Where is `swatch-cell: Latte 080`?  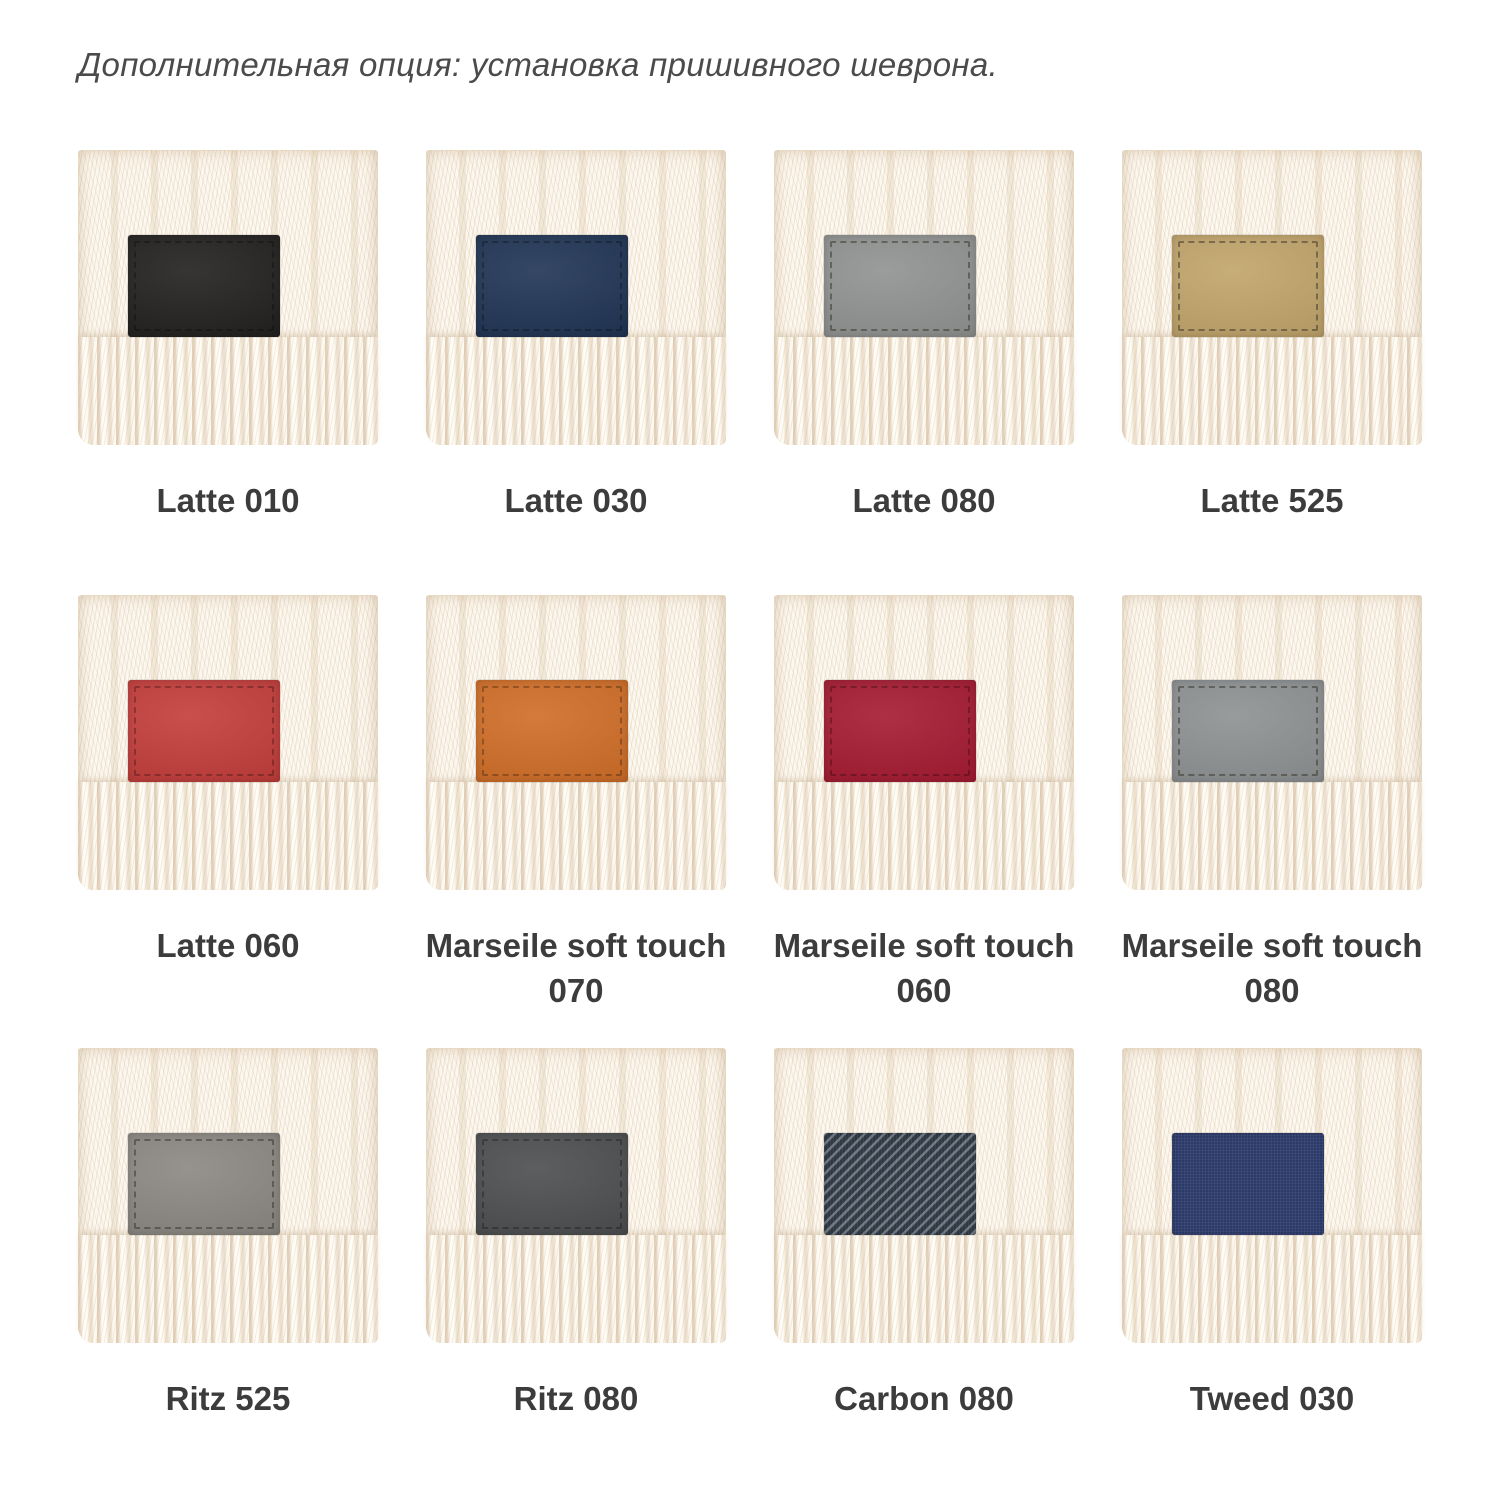
swatch-cell: Latte 080 is located at coordinates (924, 372).